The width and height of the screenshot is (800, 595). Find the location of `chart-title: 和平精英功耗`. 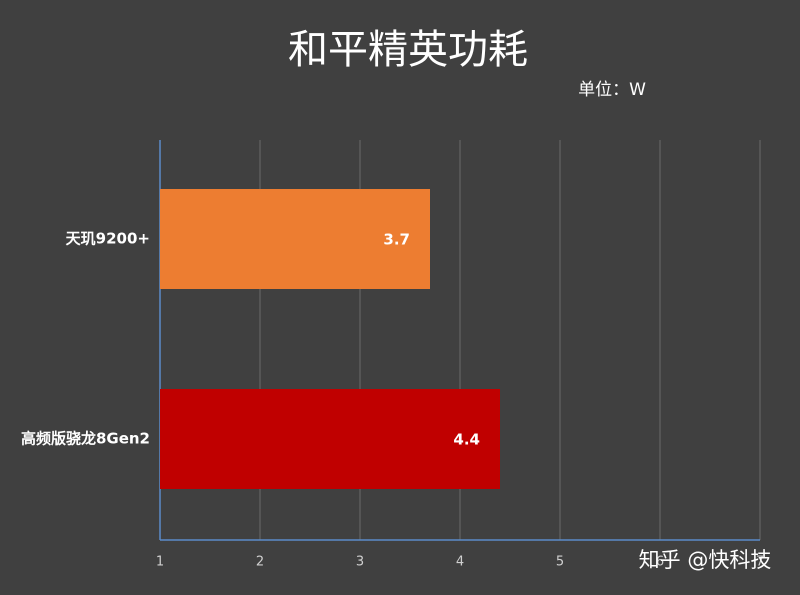

chart-title: 和平精英功耗 is located at coordinates (408, 50).